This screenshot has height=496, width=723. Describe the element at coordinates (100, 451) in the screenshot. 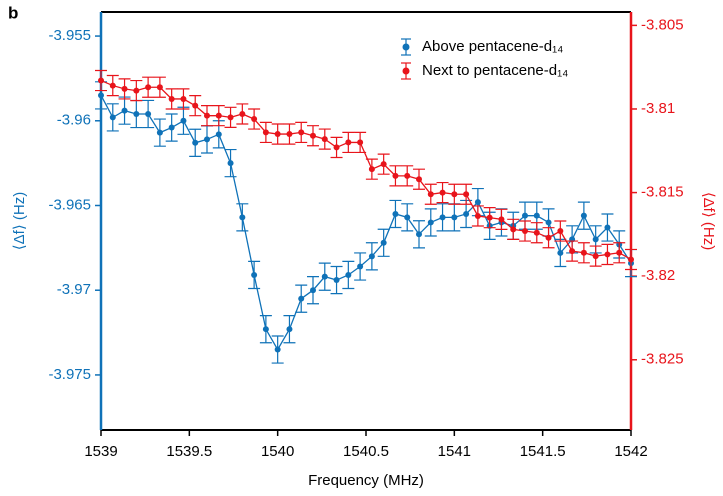

I see `x-tick-label: 1539` at that location.